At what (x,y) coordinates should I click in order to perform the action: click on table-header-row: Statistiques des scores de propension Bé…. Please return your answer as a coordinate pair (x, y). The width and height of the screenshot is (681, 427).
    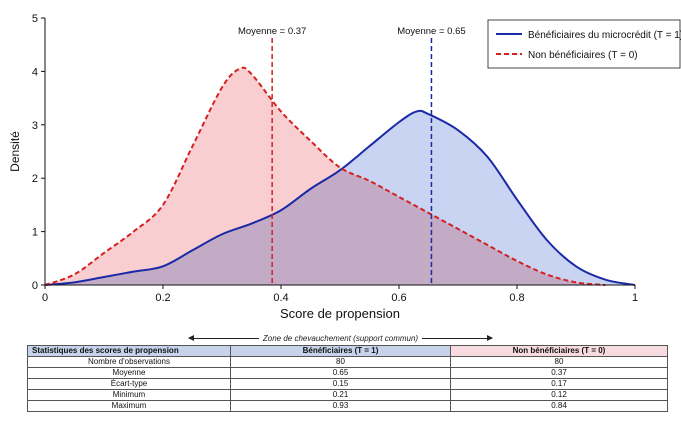
    Looking at the image, I should click on (347, 351).